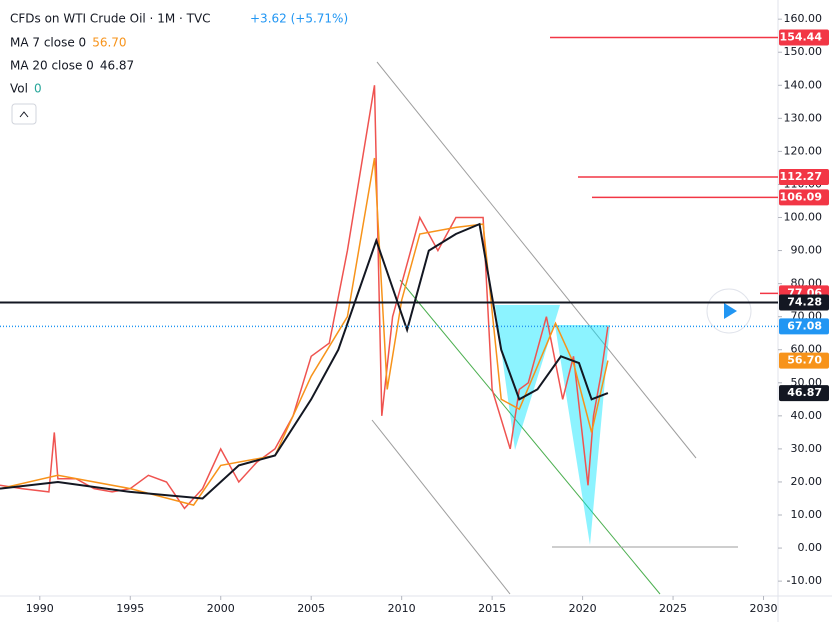 This screenshot has height=622, width=832. What do you see at coordinates (311, 608) in the screenshot?
I see `x-tick-label: 2005` at bounding box center [311, 608].